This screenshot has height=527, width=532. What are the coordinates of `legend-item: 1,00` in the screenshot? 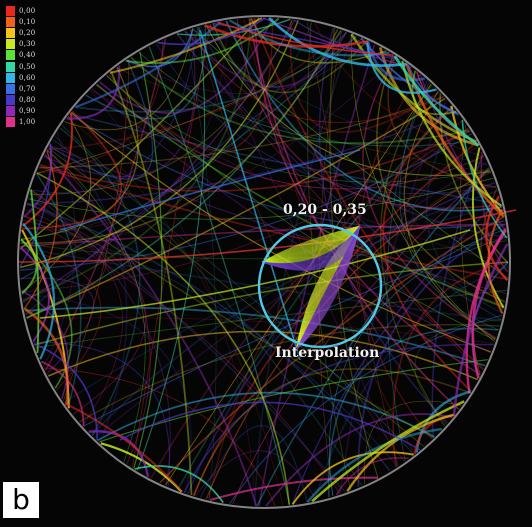 It's located at (20, 122).